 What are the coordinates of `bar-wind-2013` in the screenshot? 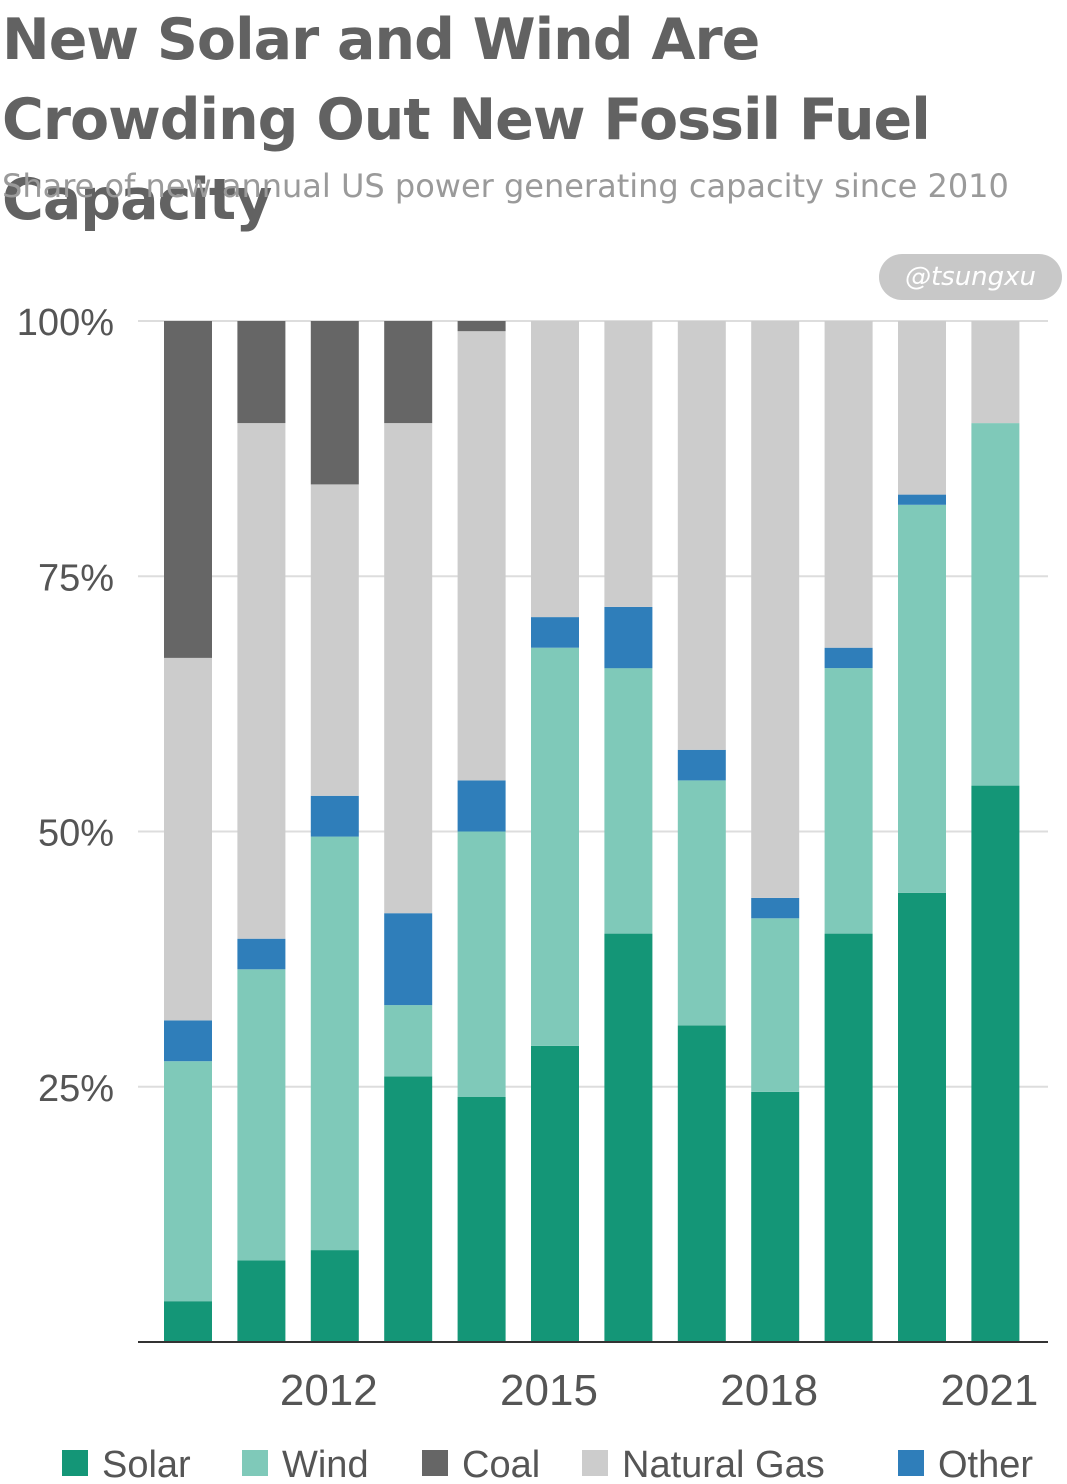 It's located at (408, 1041).